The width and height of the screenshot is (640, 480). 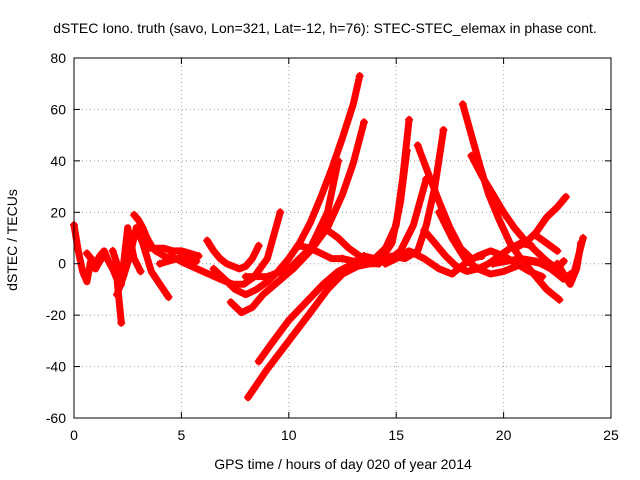 I want to click on y-tick-label: 60, so click(x=58, y=109).